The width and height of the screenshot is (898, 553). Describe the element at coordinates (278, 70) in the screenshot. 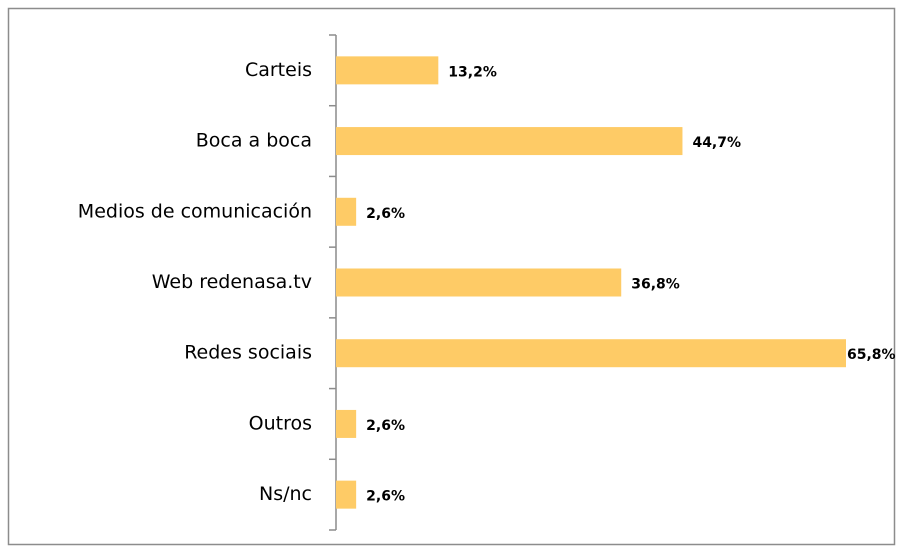

I see `category-label: Carteis` at that location.